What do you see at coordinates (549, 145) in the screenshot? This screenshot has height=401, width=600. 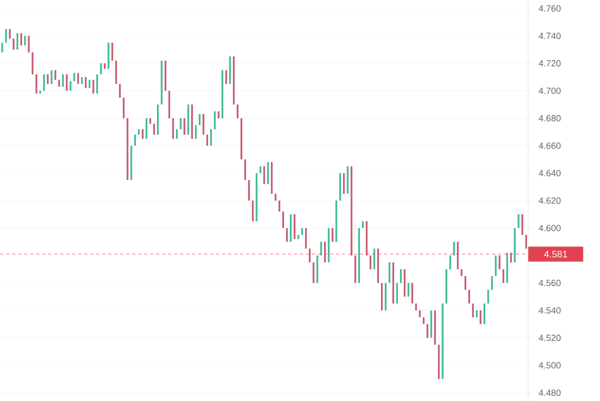 I see `y-tick-label: 4.660` at bounding box center [549, 145].